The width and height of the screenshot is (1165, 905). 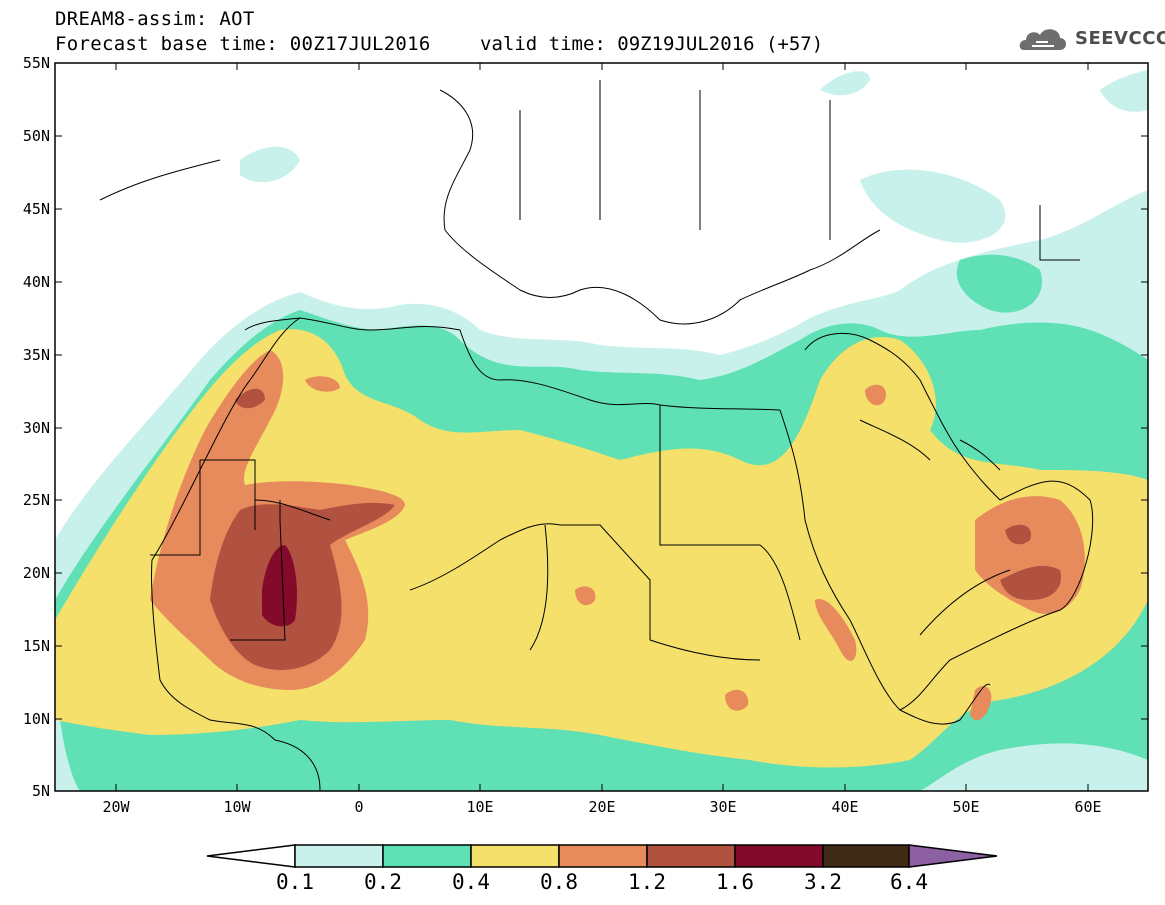 I want to click on lat-label: 25N, so click(x=36, y=500).